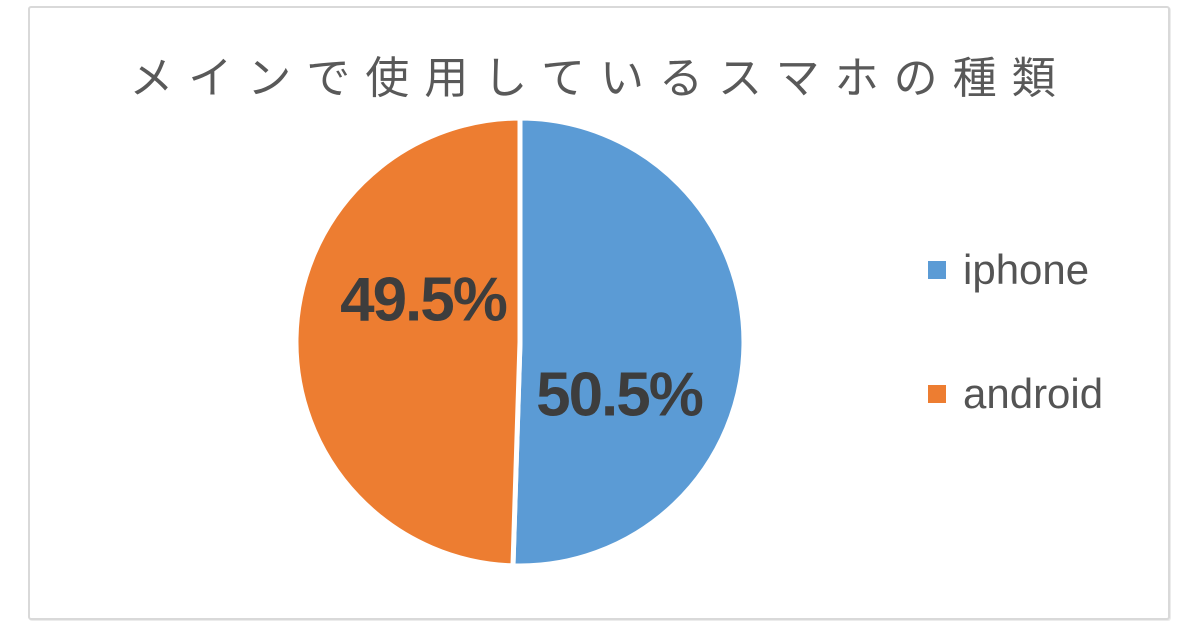 This screenshot has width=1200, height=630. I want to click on legend-label-android: android, so click(1033, 393).